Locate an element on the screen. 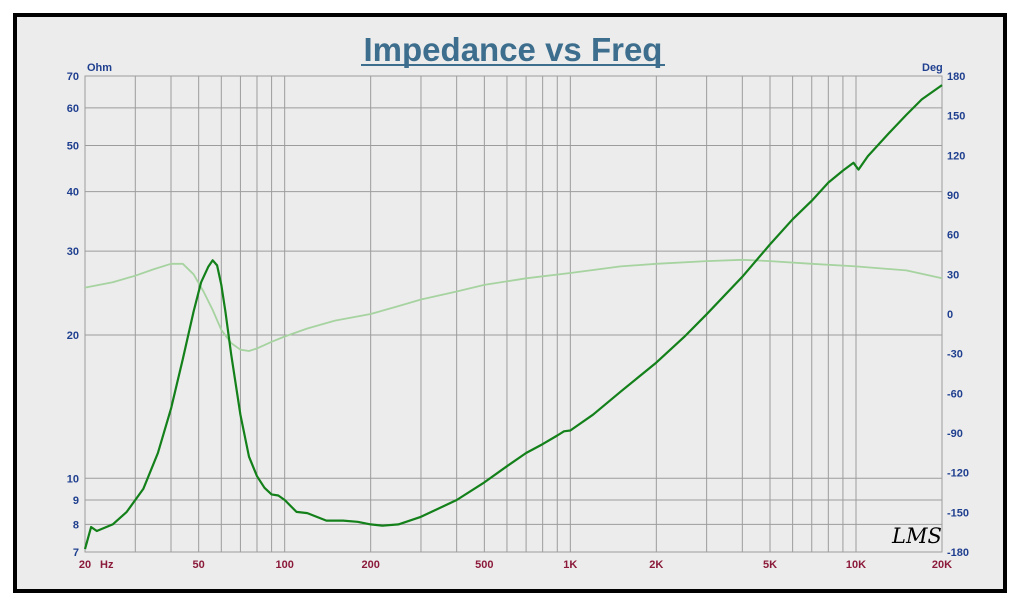  right-tick-label: -30 is located at coordinates (955, 355).